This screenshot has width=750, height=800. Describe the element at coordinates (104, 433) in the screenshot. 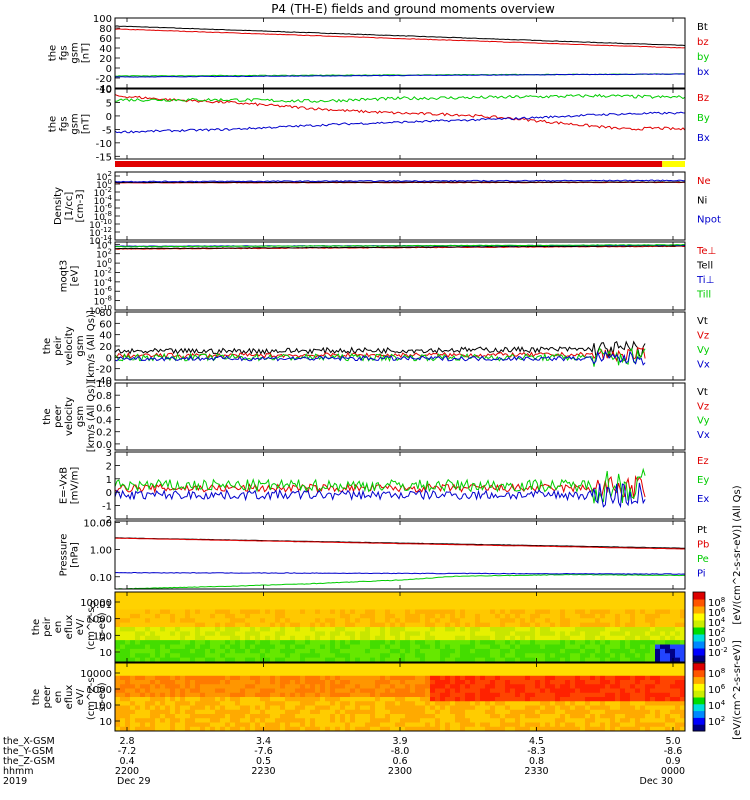

I see `y-tick-label: 0.2` at that location.